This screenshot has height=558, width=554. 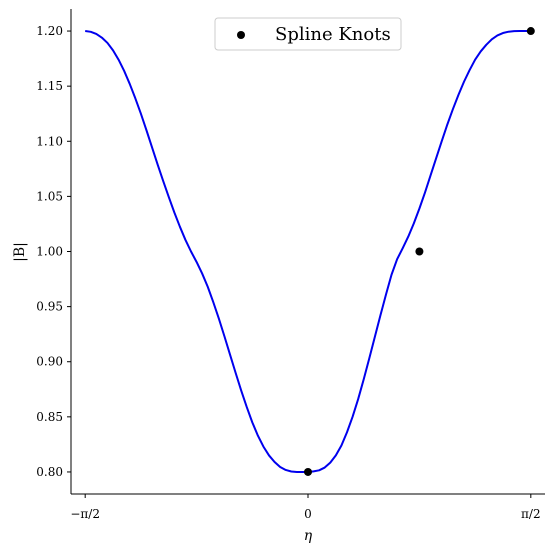 What do you see at coordinates (49, 307) in the screenshot?
I see `y-tick-label: 0.95` at bounding box center [49, 307].